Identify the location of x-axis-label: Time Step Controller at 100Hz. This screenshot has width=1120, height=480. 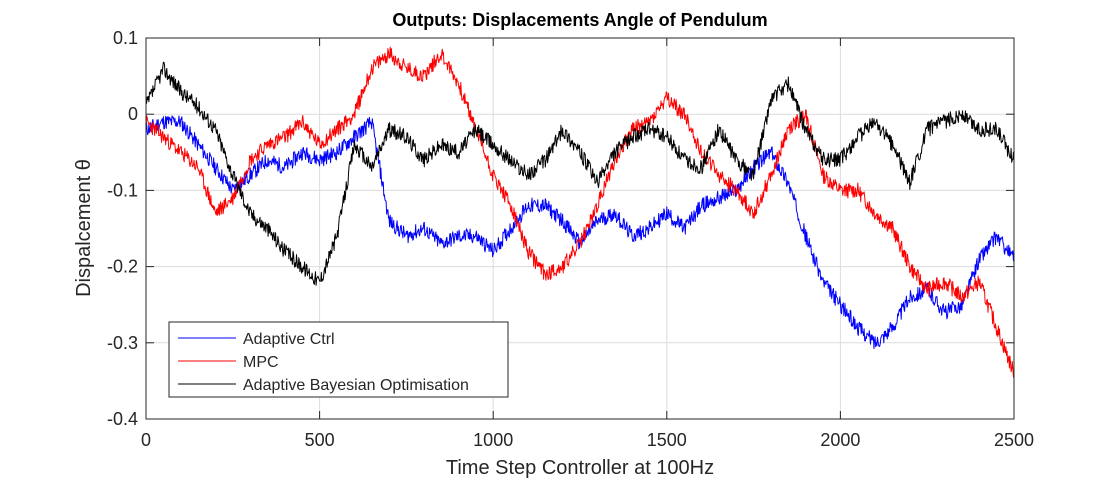
(580, 468).